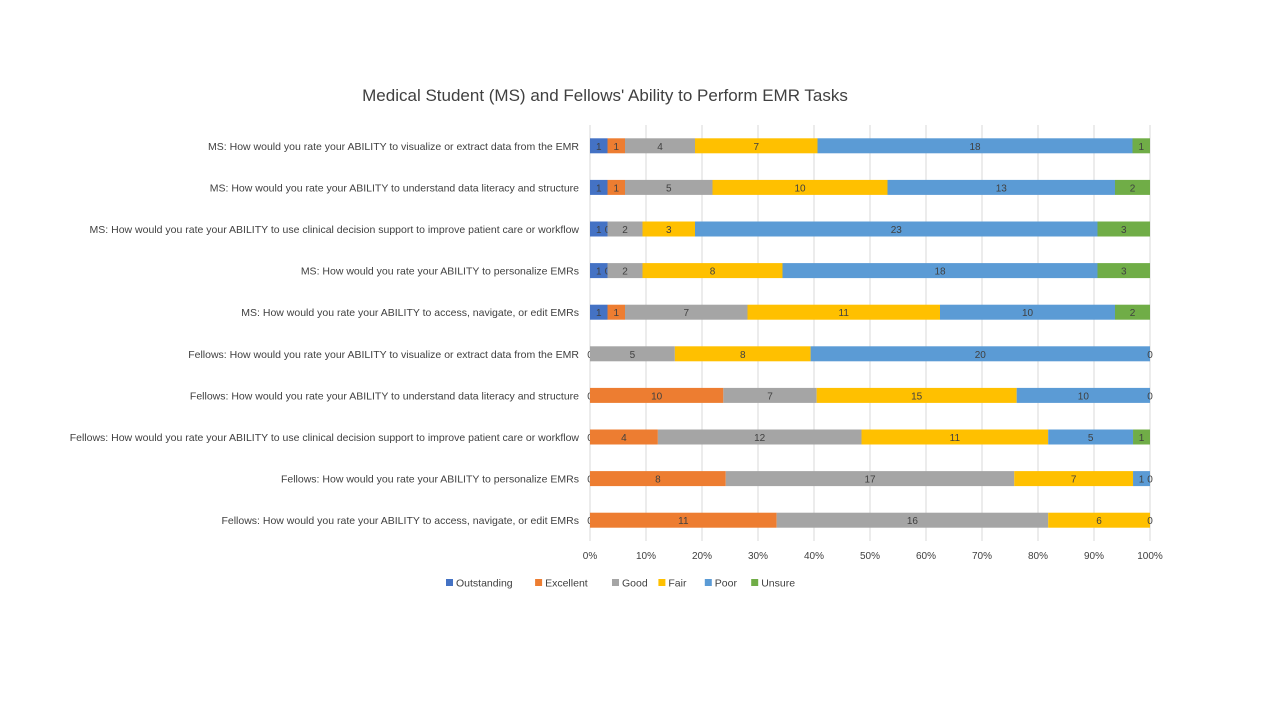  Describe the element at coordinates (702, 556) in the screenshot. I see `x-tick-label: 20%` at that location.